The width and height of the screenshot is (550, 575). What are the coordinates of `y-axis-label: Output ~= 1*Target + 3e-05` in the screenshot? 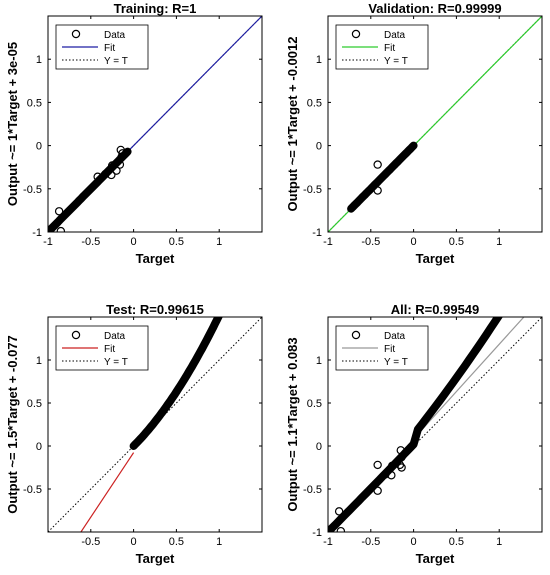 It's located at (12, 124).